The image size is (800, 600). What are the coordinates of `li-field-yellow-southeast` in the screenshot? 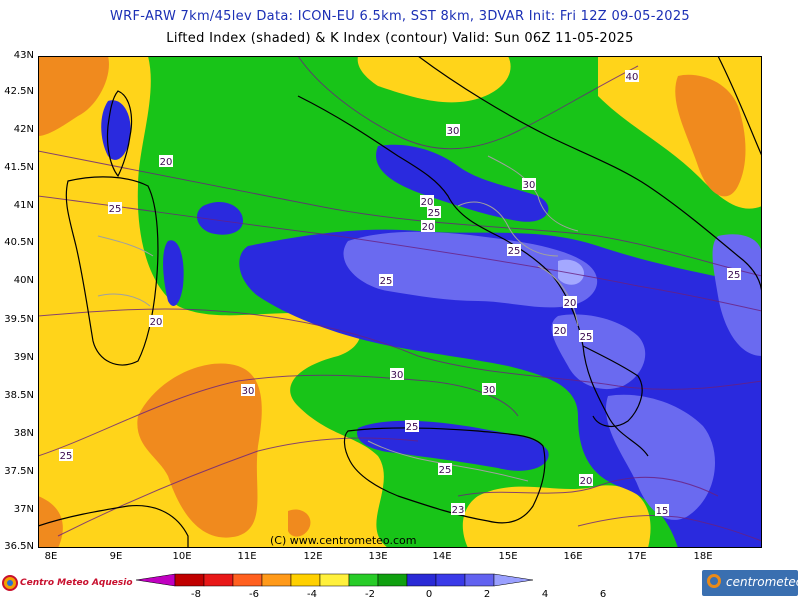 It's located at (556, 516).